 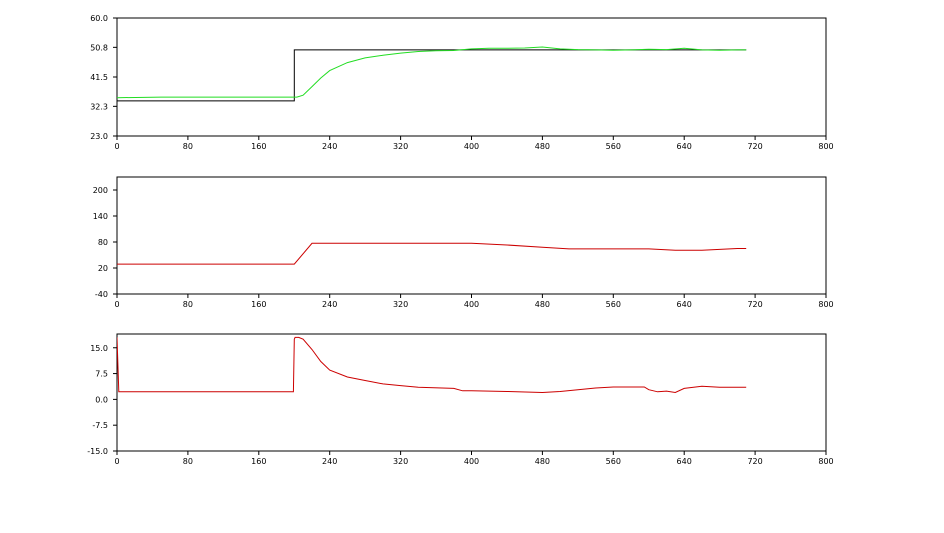 I want to click on y-tick-label: 32.3, so click(x=99, y=106).